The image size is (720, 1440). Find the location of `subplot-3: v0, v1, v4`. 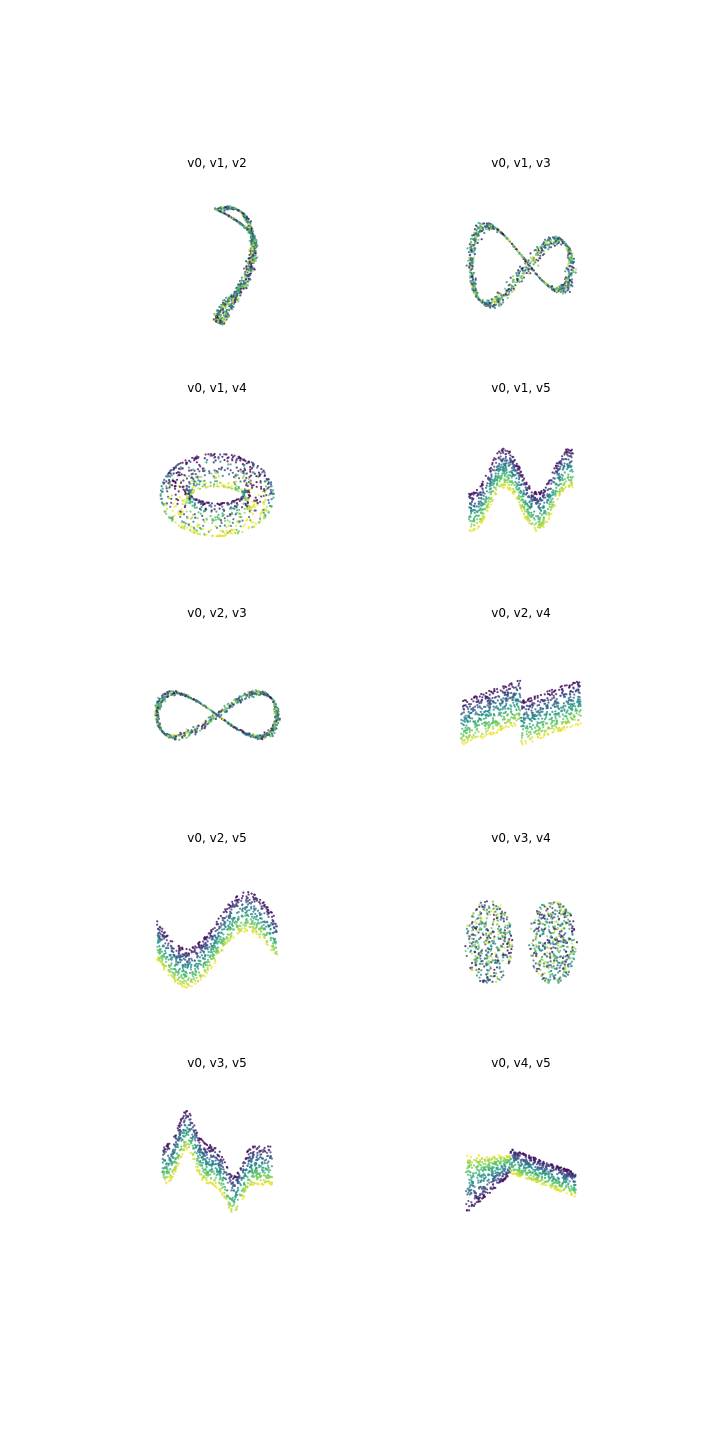

subplot-3: v0, v1, v4 is located at coordinates (217, 459).